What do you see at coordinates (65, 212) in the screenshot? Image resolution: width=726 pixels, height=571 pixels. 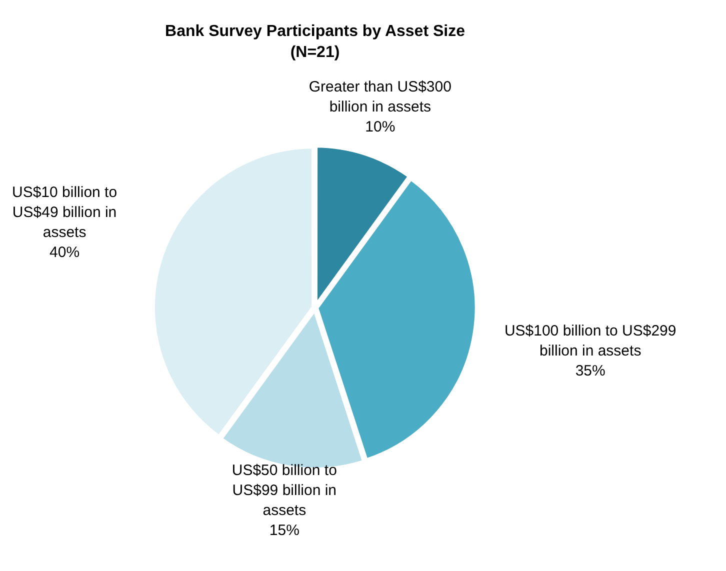 I see `slice-label: US$10 billion to US$49 billion in assets` at bounding box center [65, 212].